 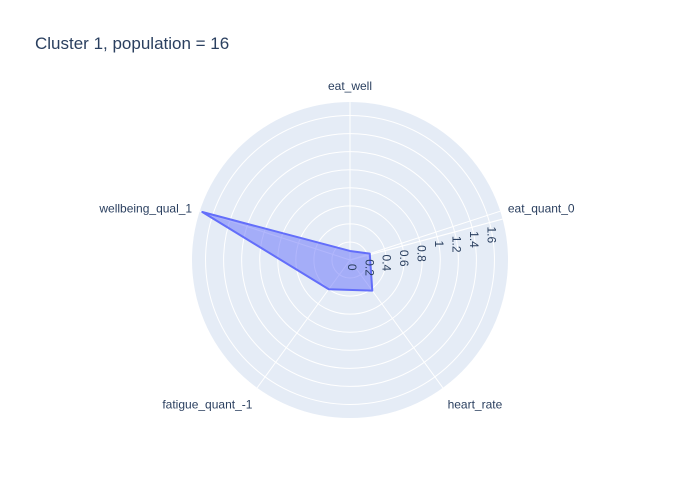 I want to click on radial-ticks: 0 0.2 0.4 0.6 0.81 1.2 1.4 1.6, so click(x=422, y=251).